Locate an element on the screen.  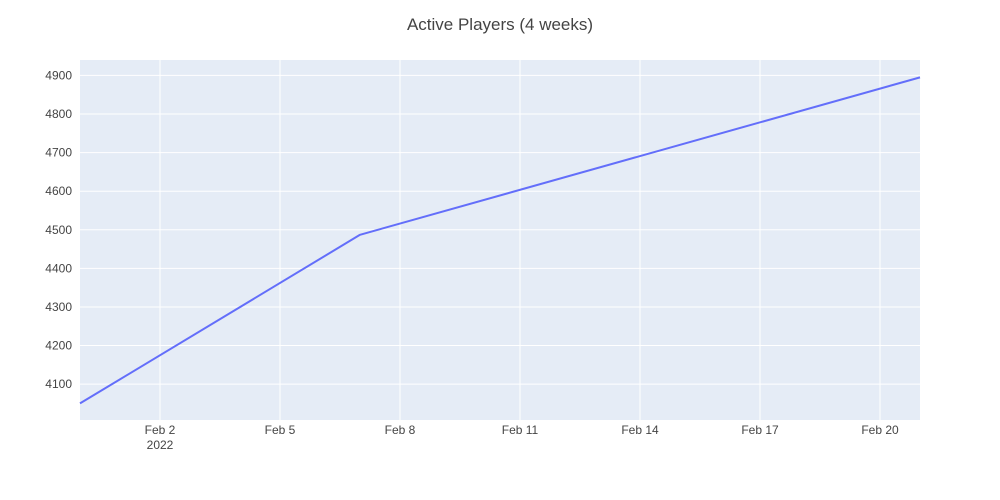
y-tick-label: 4600 is located at coordinates (58, 191).